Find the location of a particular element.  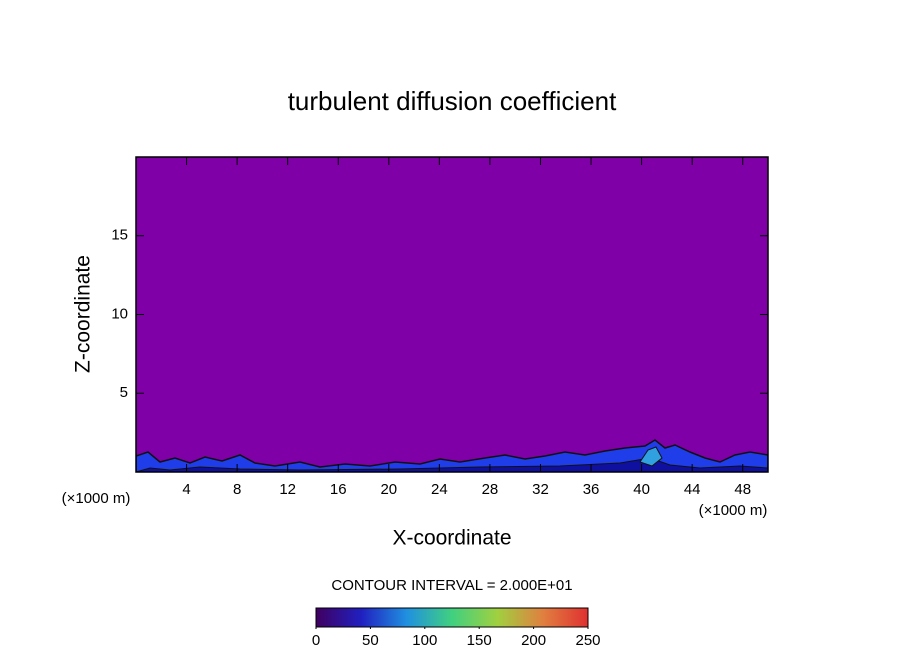

colorbar-tick-label: 250 is located at coordinates (587, 640).